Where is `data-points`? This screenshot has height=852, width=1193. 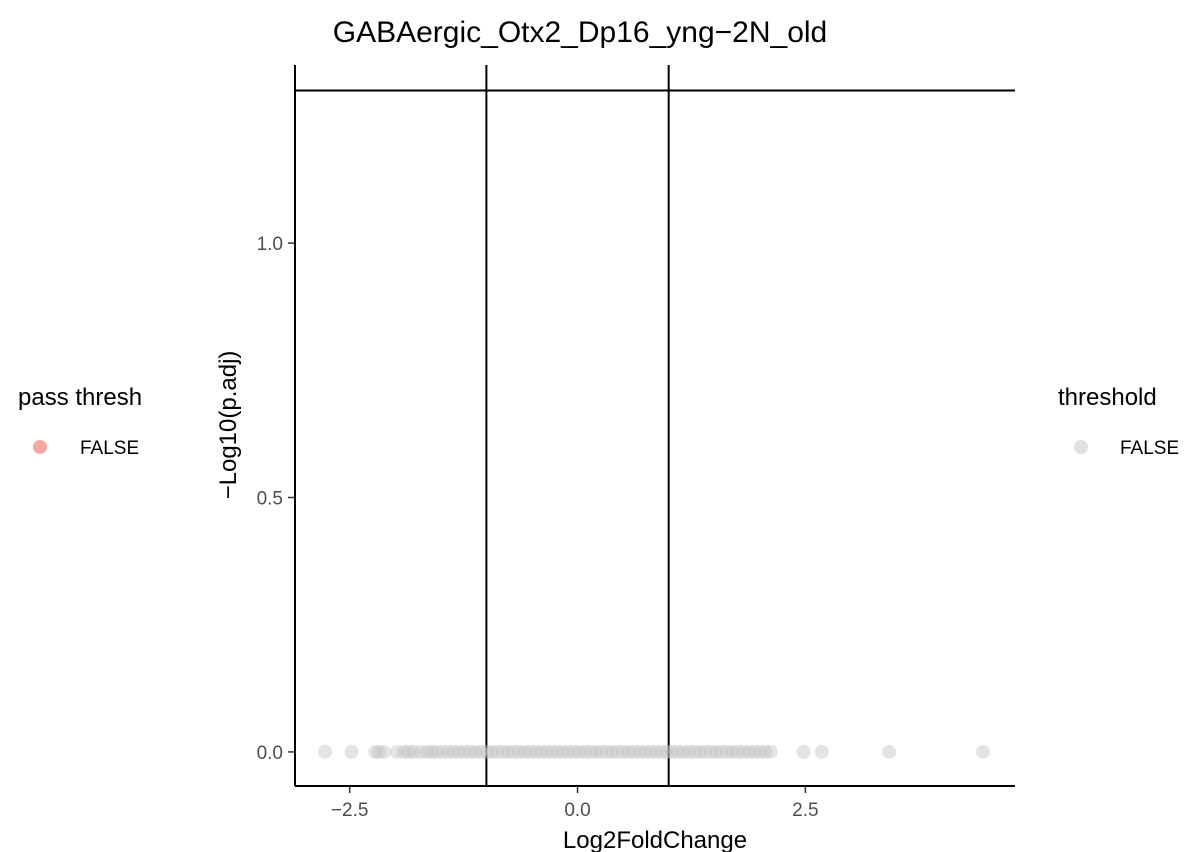
data-points is located at coordinates (654, 751).